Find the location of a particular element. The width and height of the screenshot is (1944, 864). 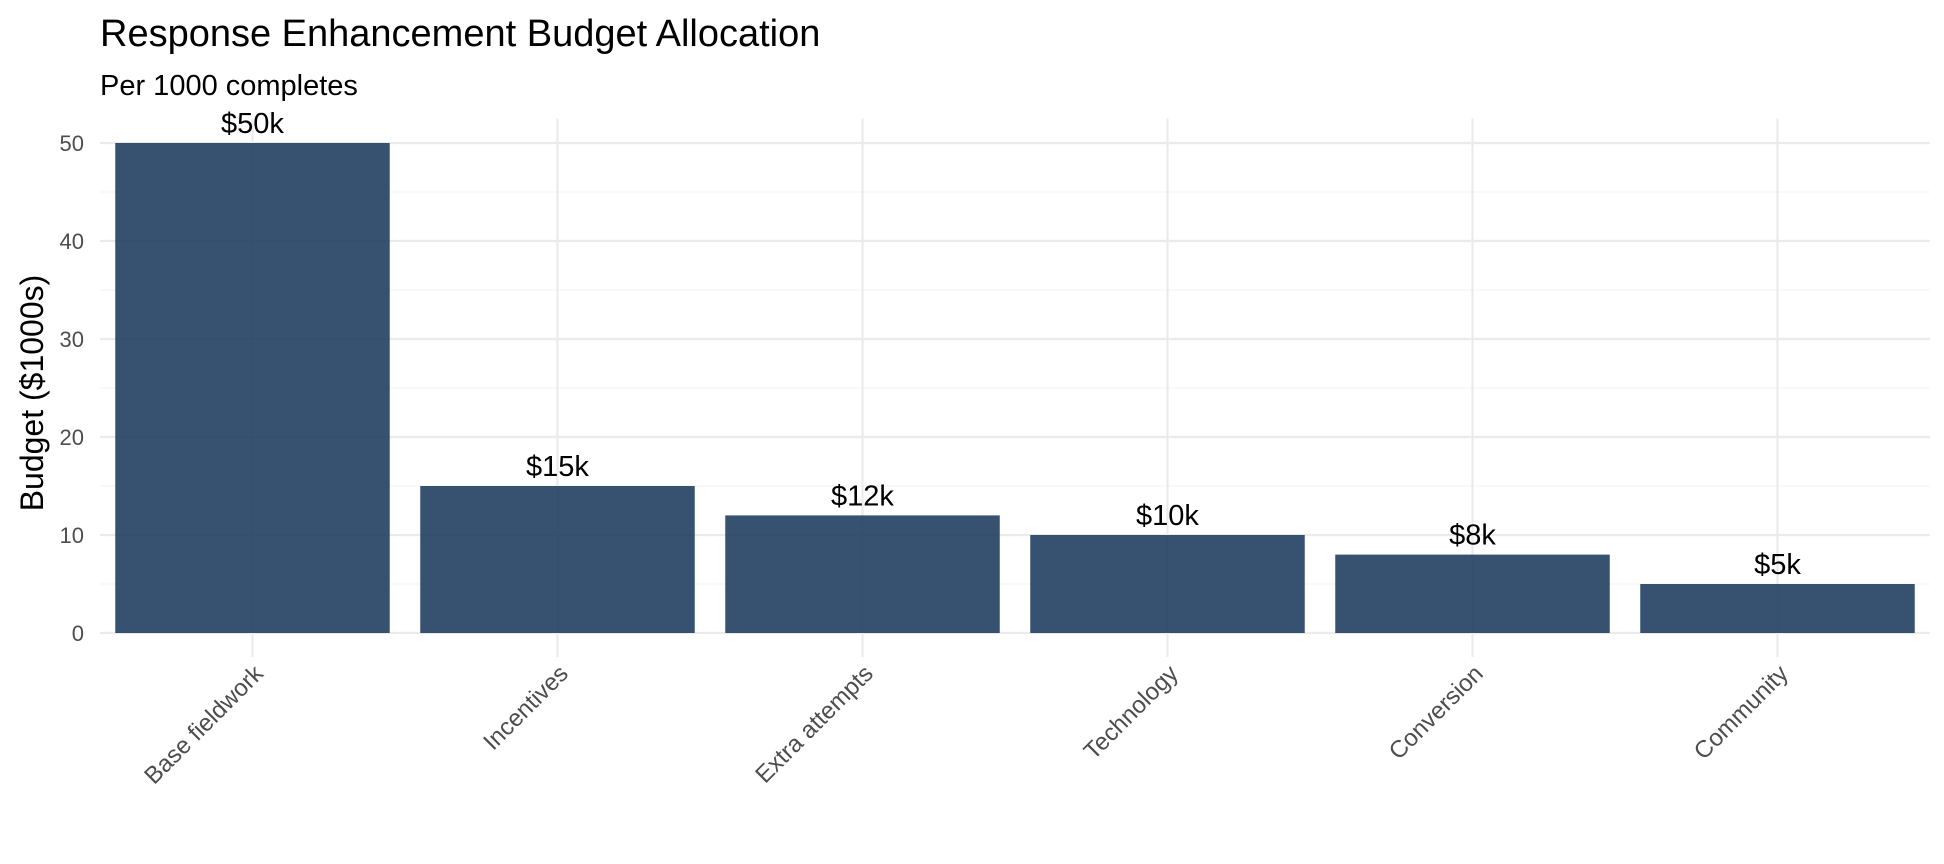

x-tick-label: Community is located at coordinates (1741, 712).